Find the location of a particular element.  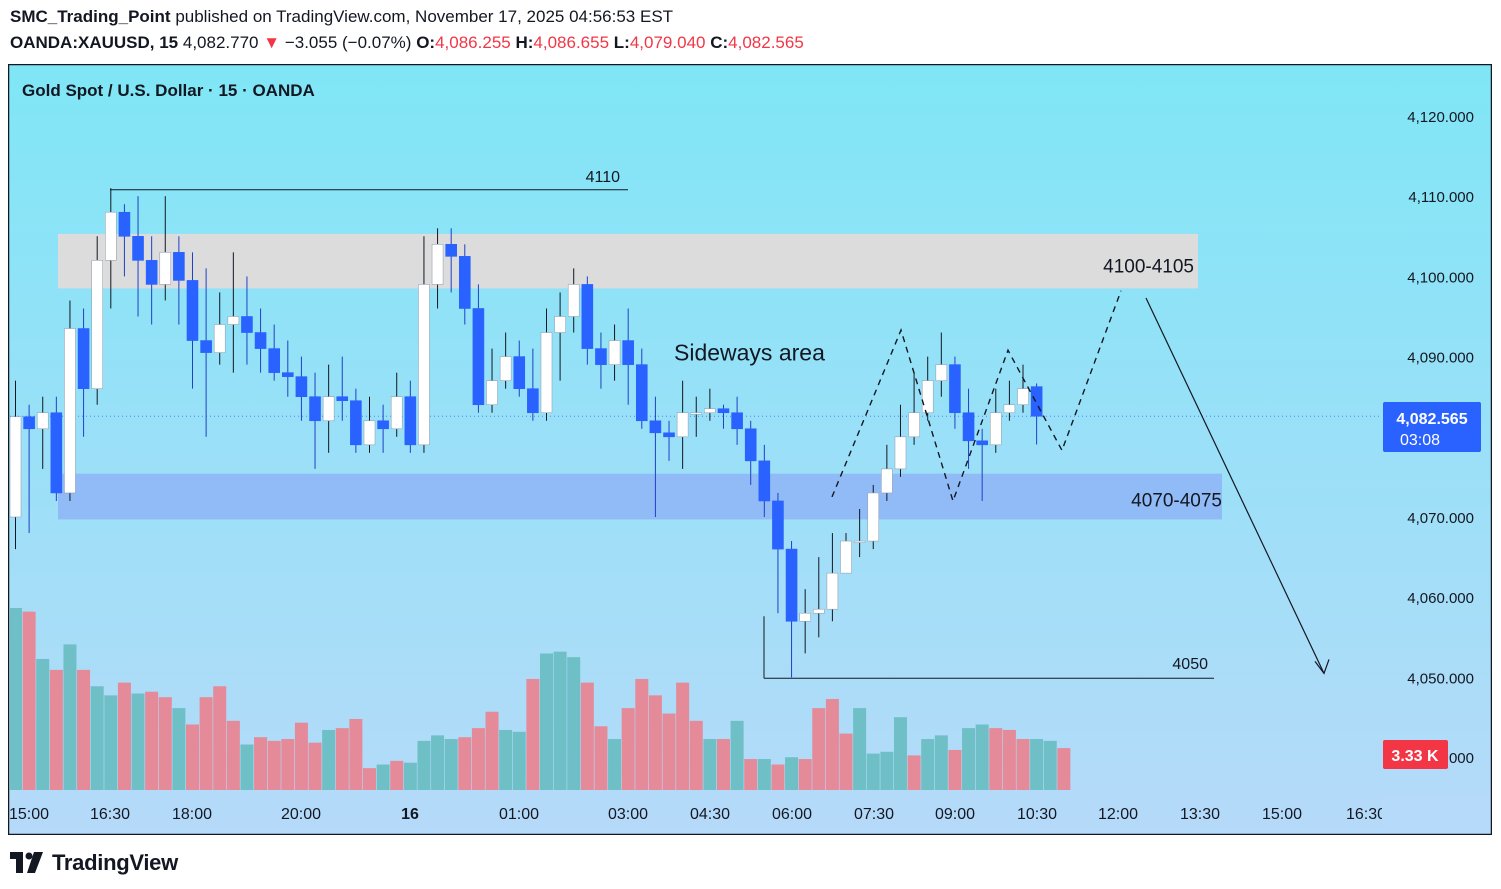

tradingview-logo: TradingView is located at coordinates (94, 863).